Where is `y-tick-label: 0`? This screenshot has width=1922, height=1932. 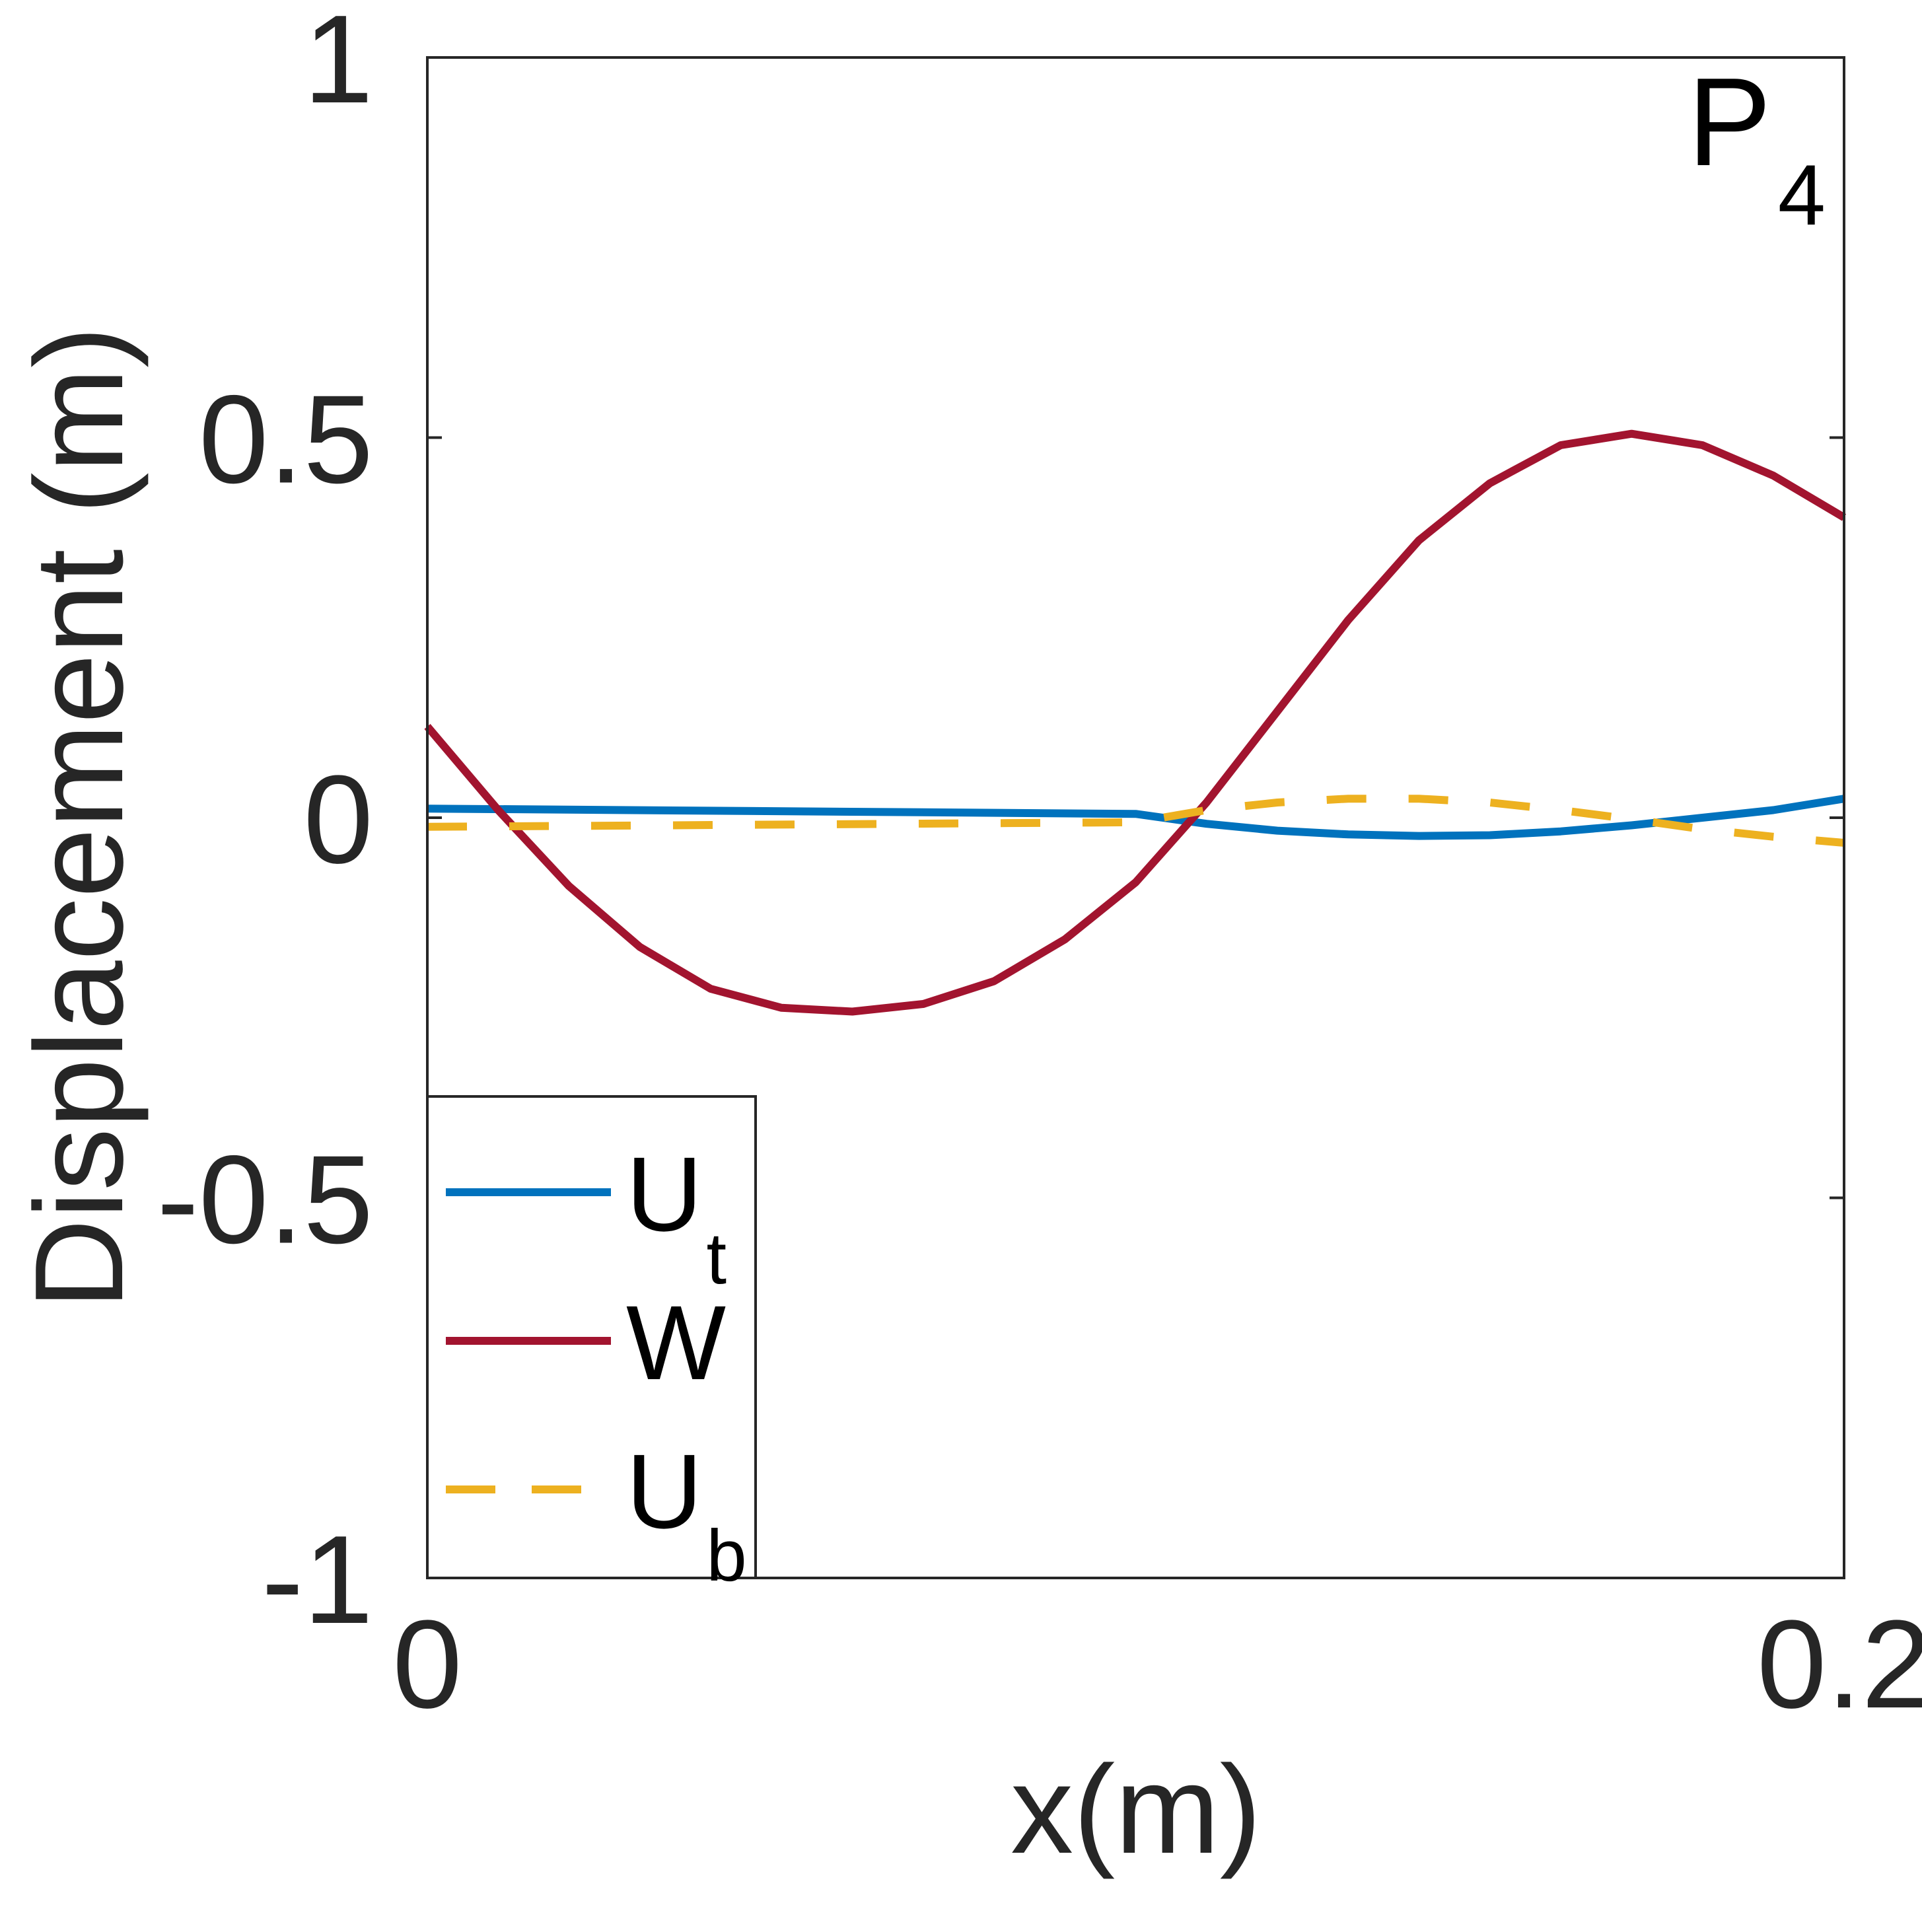
y-tick-label: 0 is located at coordinates (338, 820).